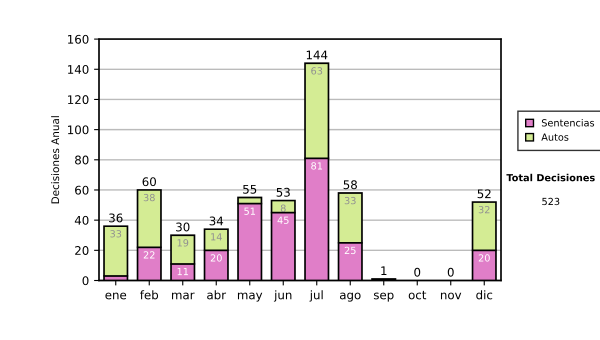 This screenshot has width=600, height=340. Describe the element at coordinates (217, 221) in the screenshot. I see `total-label: 34` at that location.